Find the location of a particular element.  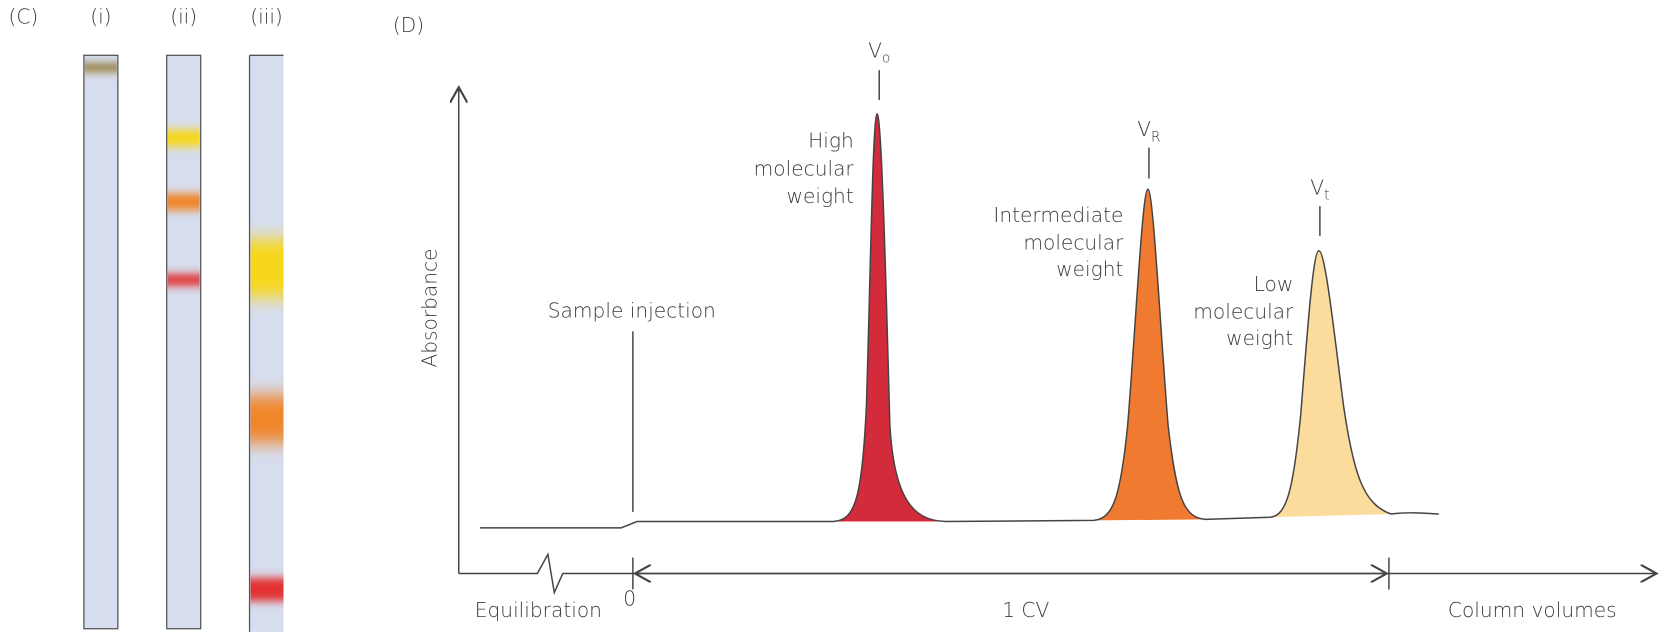

peak-marker: Vt is located at coordinates (1319, 189).